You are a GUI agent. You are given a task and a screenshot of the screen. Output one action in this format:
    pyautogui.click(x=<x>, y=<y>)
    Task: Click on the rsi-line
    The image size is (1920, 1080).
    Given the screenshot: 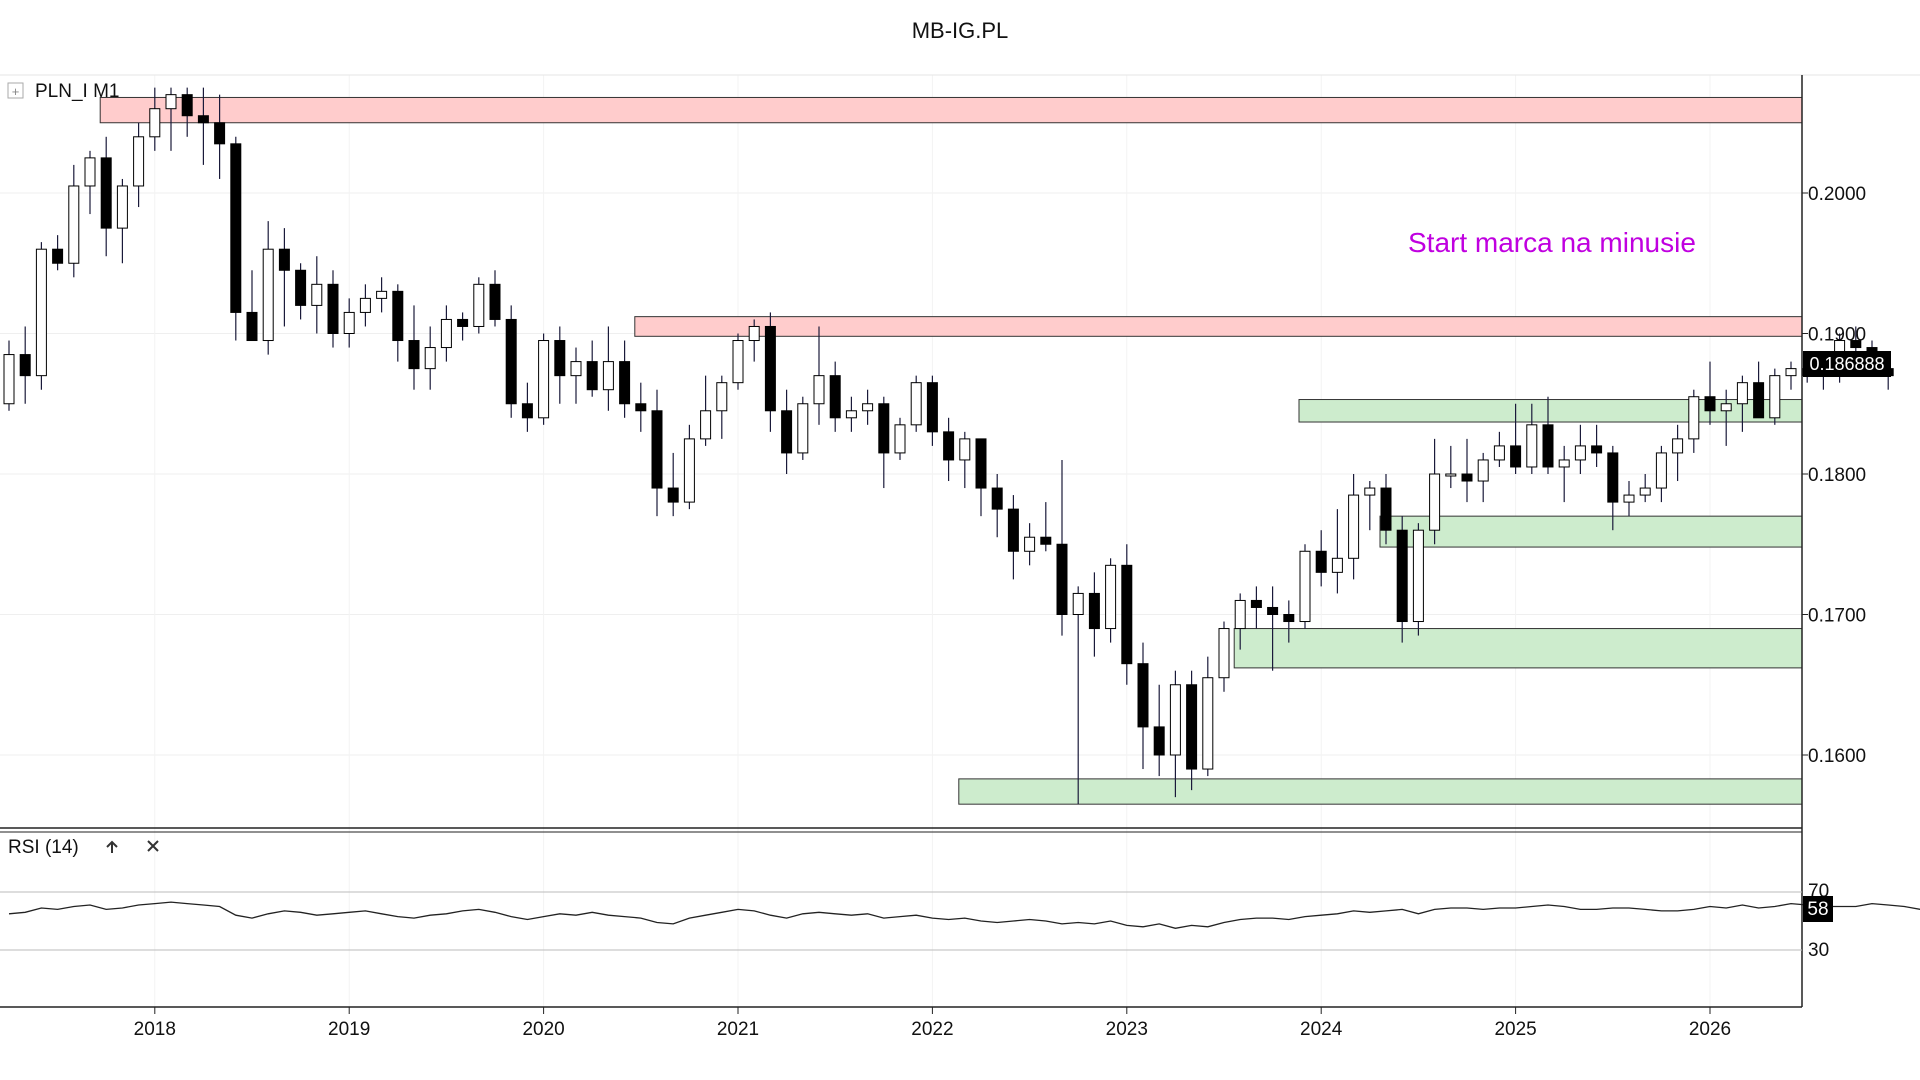 What is the action you would take?
    pyautogui.click(x=964, y=915)
    